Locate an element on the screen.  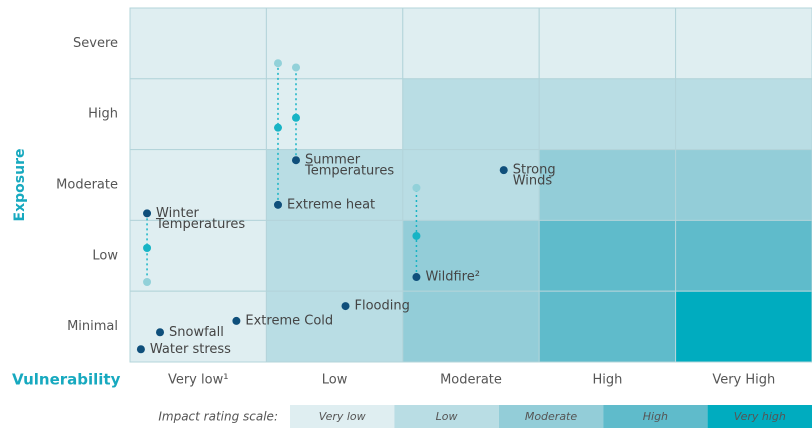
y-tick-label: Minimal is located at coordinates (92, 326).